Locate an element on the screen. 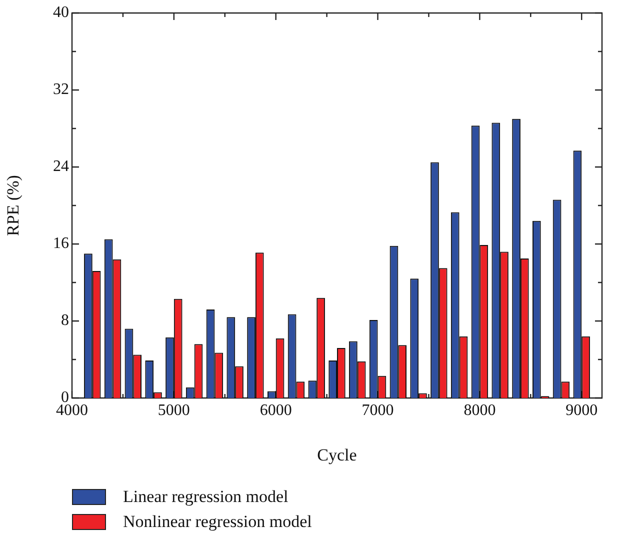  x-axis-title: Cycle is located at coordinates (337, 454).